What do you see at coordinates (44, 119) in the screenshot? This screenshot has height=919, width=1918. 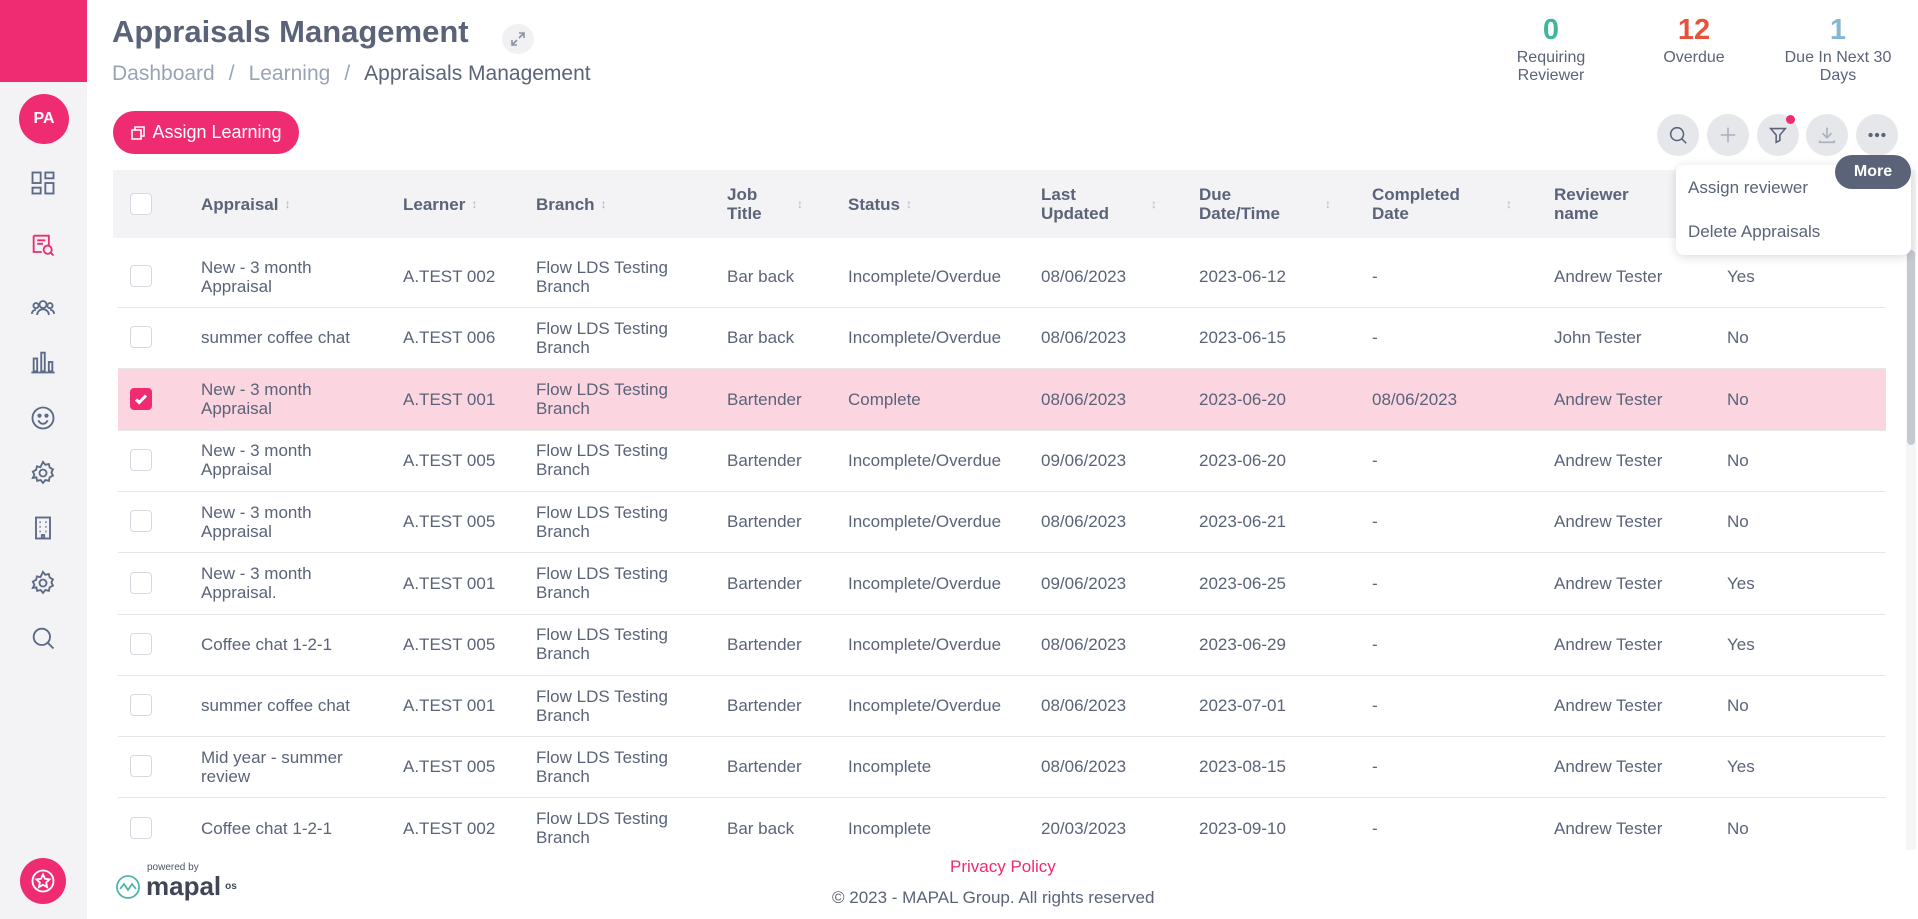 I see `avatar: PA` at bounding box center [44, 119].